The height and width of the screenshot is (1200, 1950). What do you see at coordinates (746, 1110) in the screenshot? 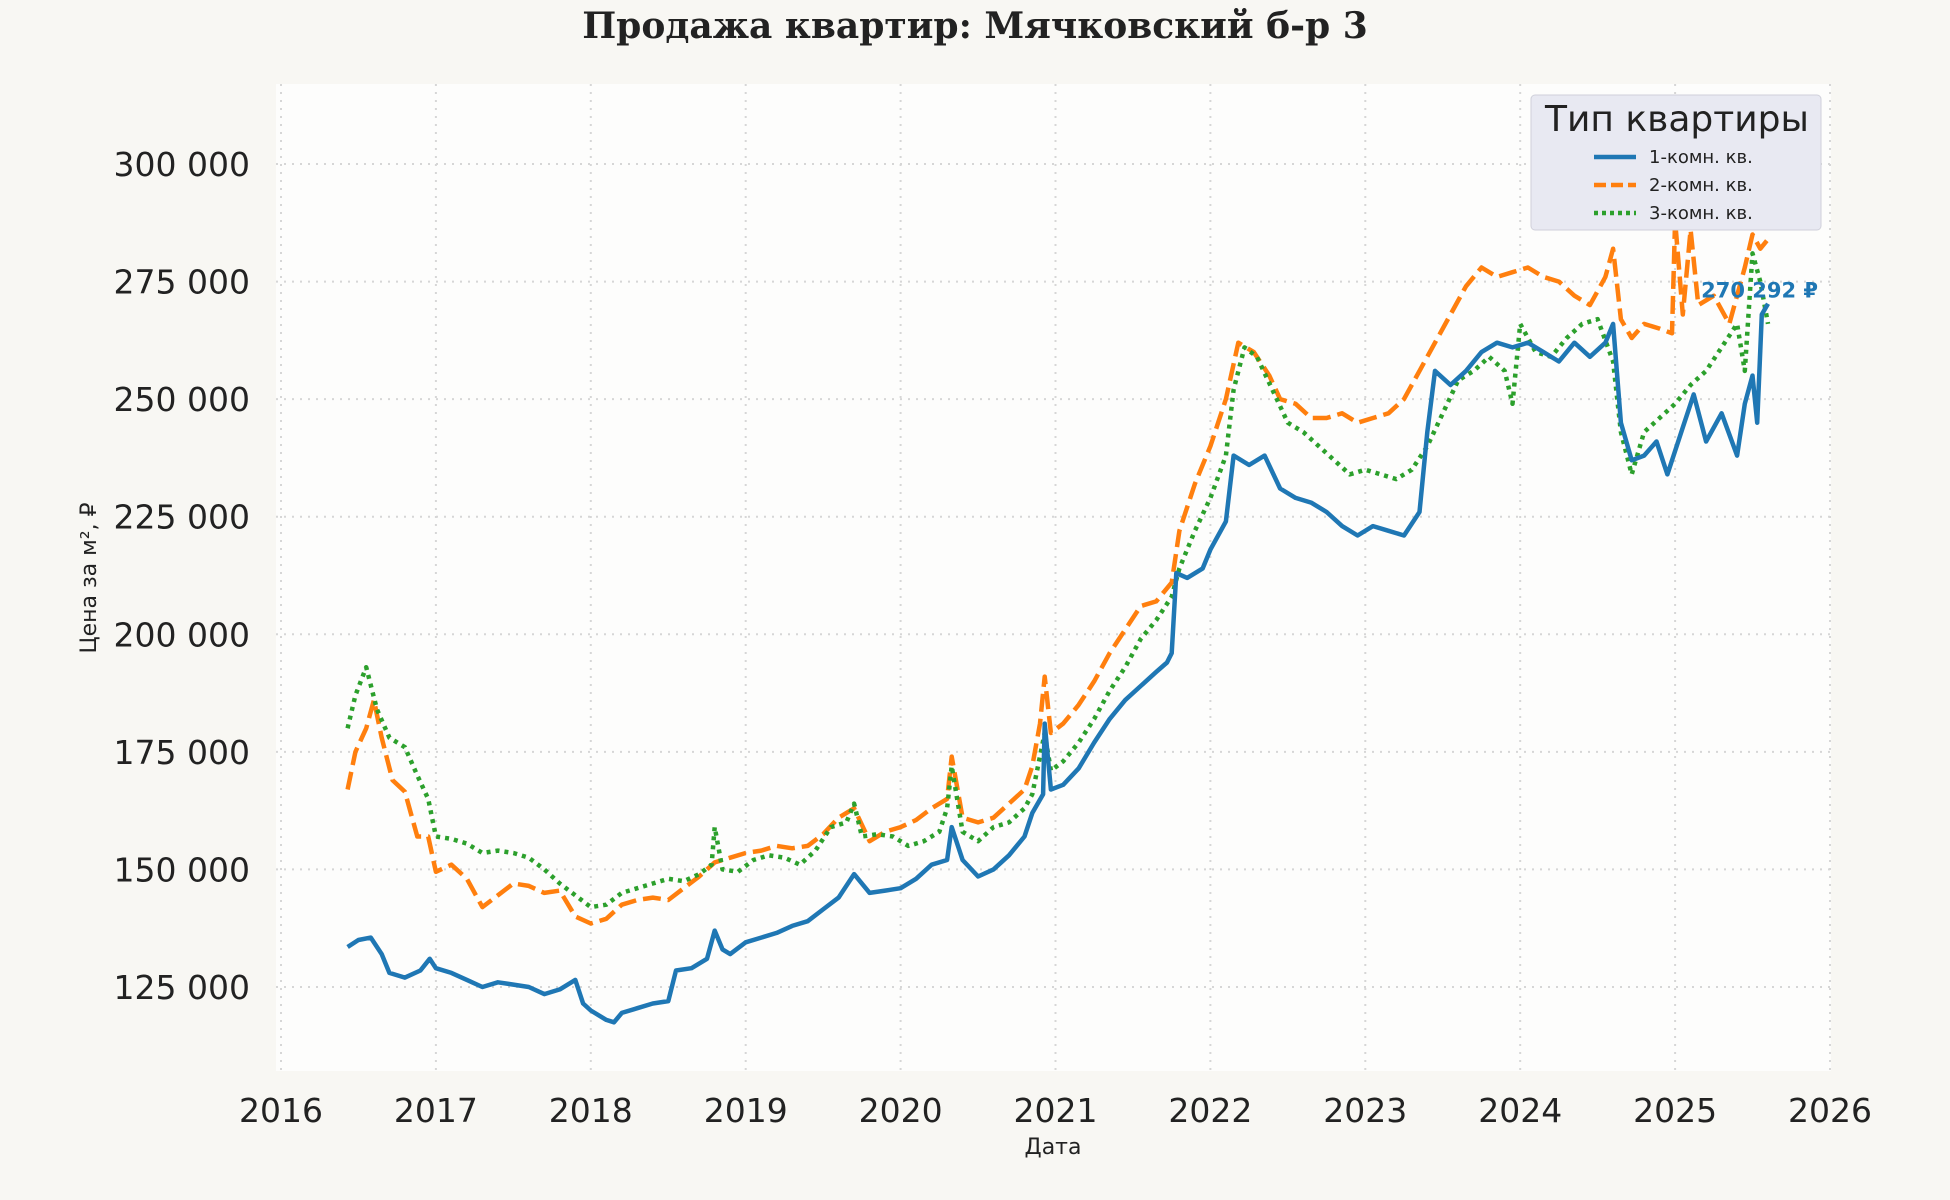
I see `x-tick-label: 2019` at bounding box center [746, 1110].